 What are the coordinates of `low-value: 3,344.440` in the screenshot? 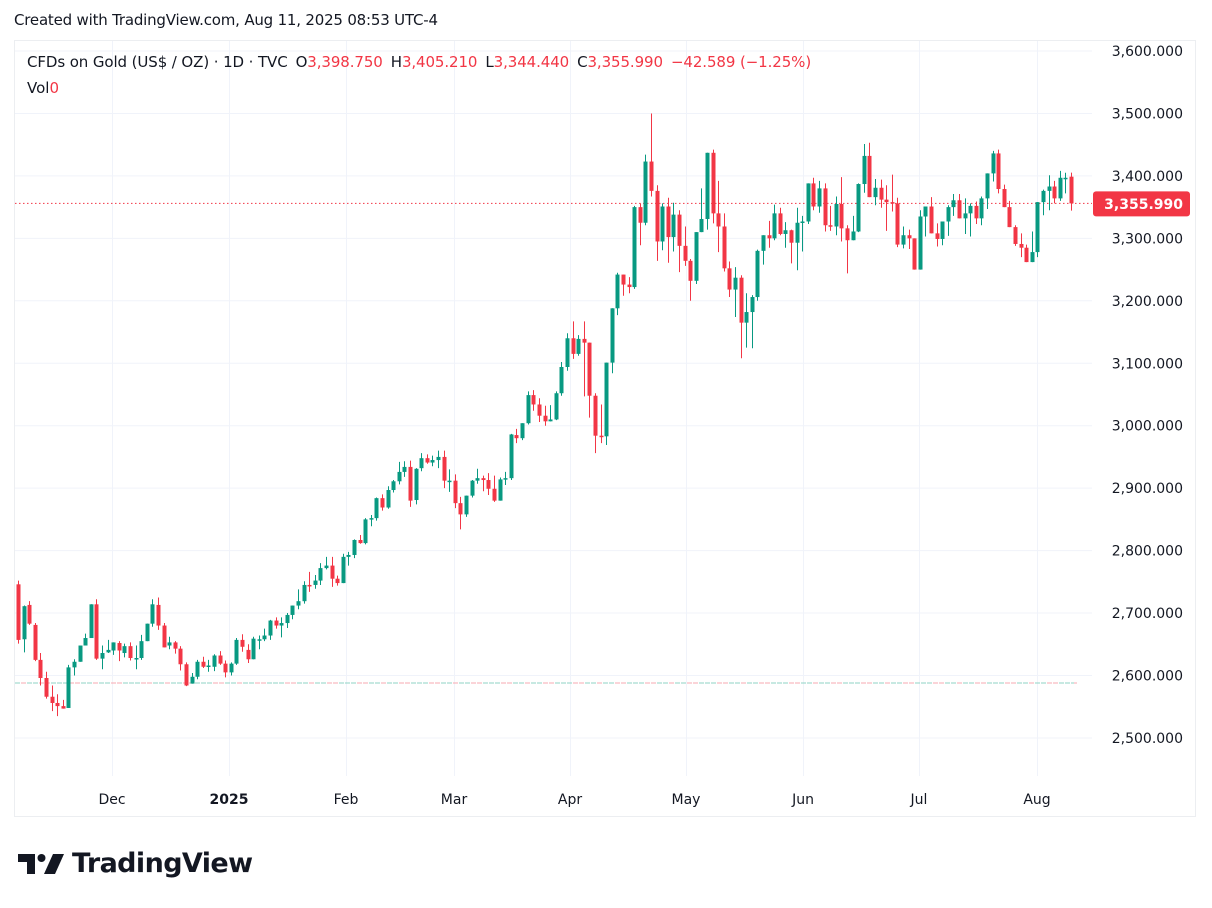 It's located at (531, 62).